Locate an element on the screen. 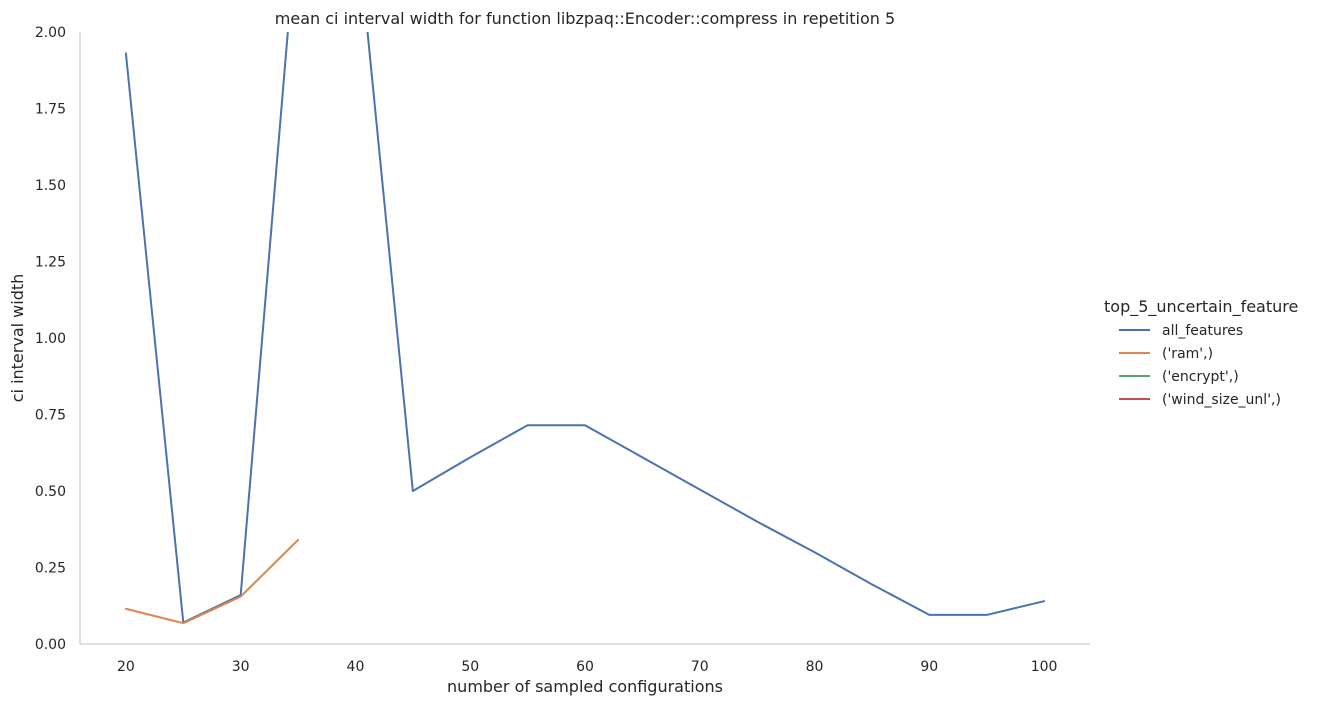 The width and height of the screenshot is (1319, 710). legend-entry-label: all_features is located at coordinates (1202, 331).